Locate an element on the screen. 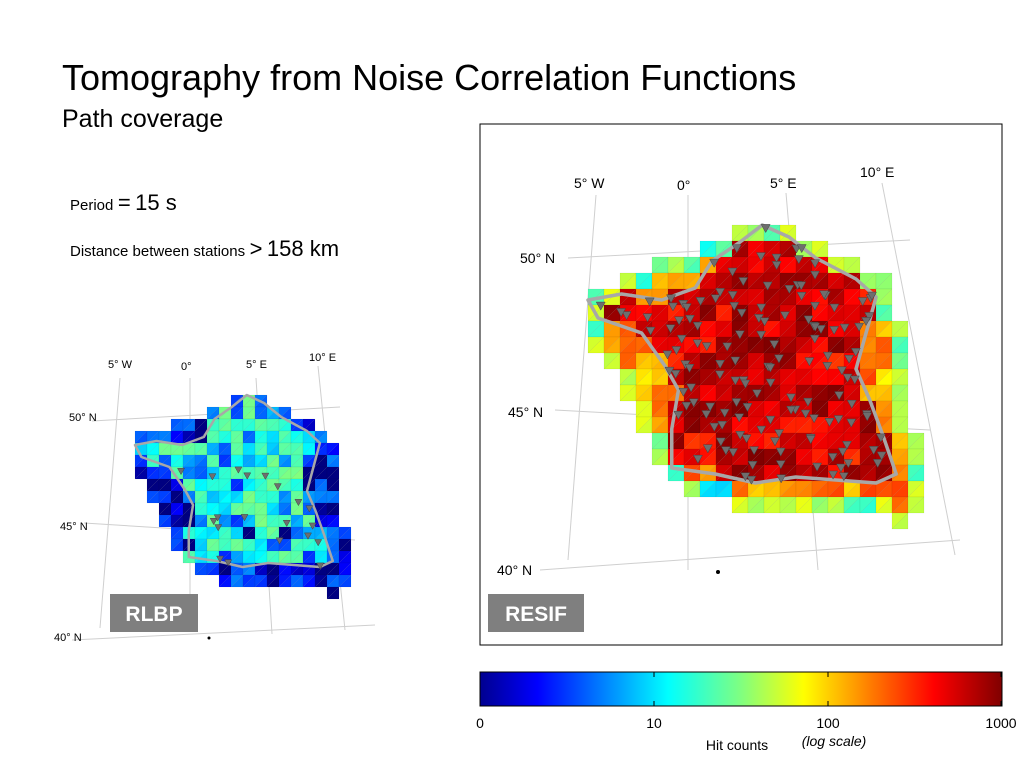 Image resolution: width=1024 pixels, height=768 pixels. rlbp-graticule-line is located at coordinates (223, 632).